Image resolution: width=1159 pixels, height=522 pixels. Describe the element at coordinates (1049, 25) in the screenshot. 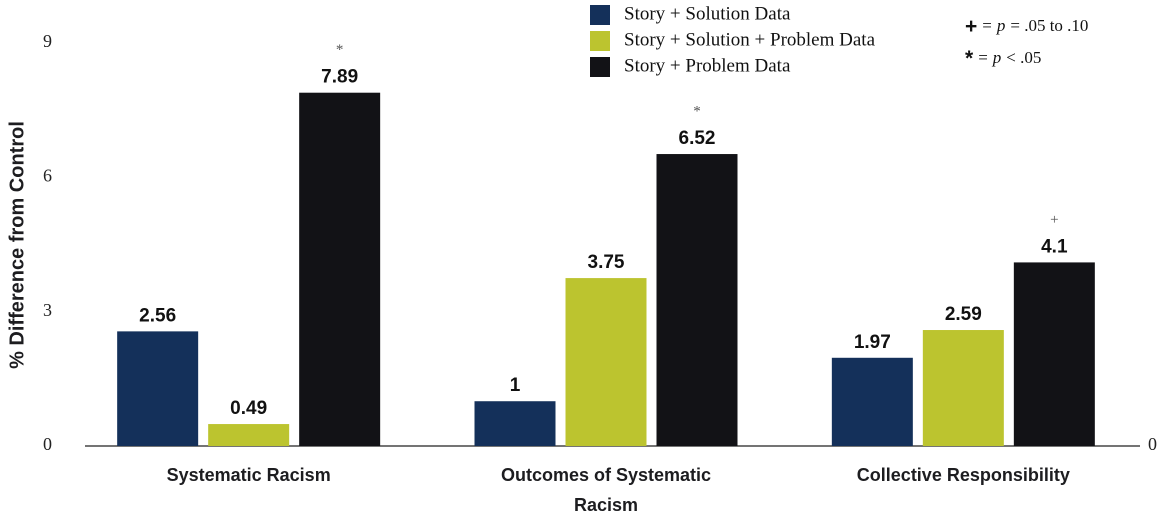

I see `note-text: = .05 to .10` at that location.